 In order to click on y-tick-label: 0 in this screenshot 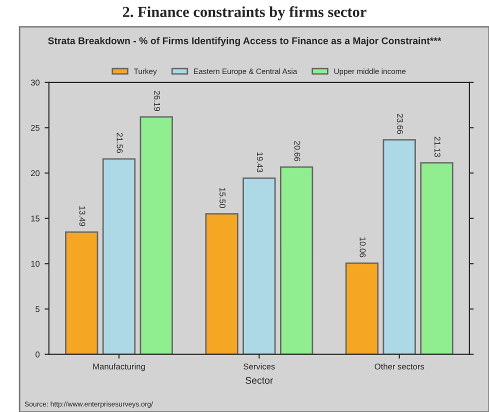, I will do `click(38, 355)`.